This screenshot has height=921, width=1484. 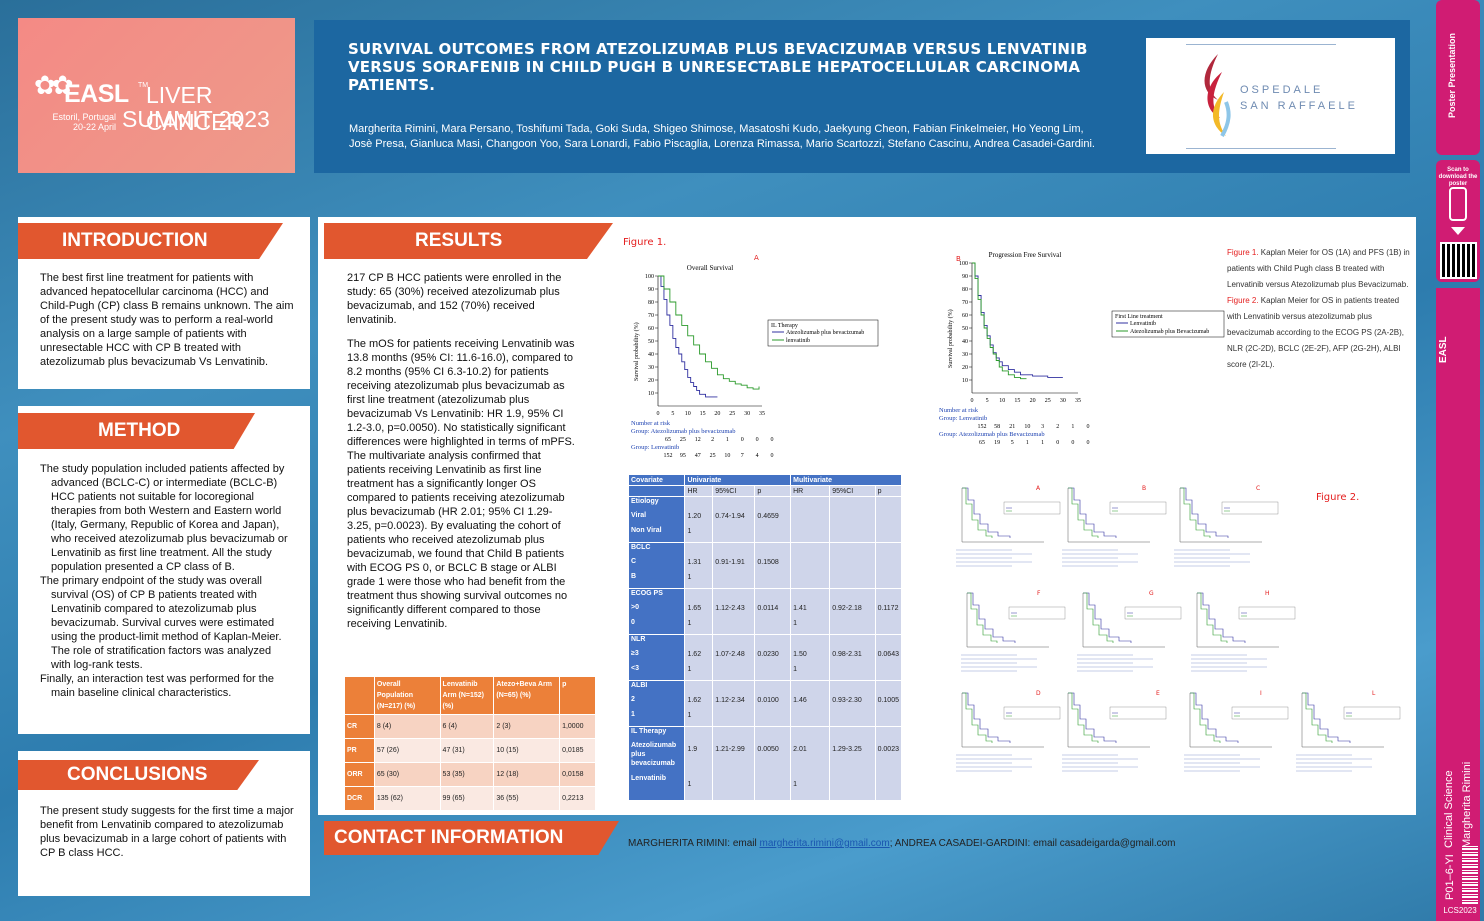 I want to click on figure2-panel-label: D, so click(x=1038, y=693).